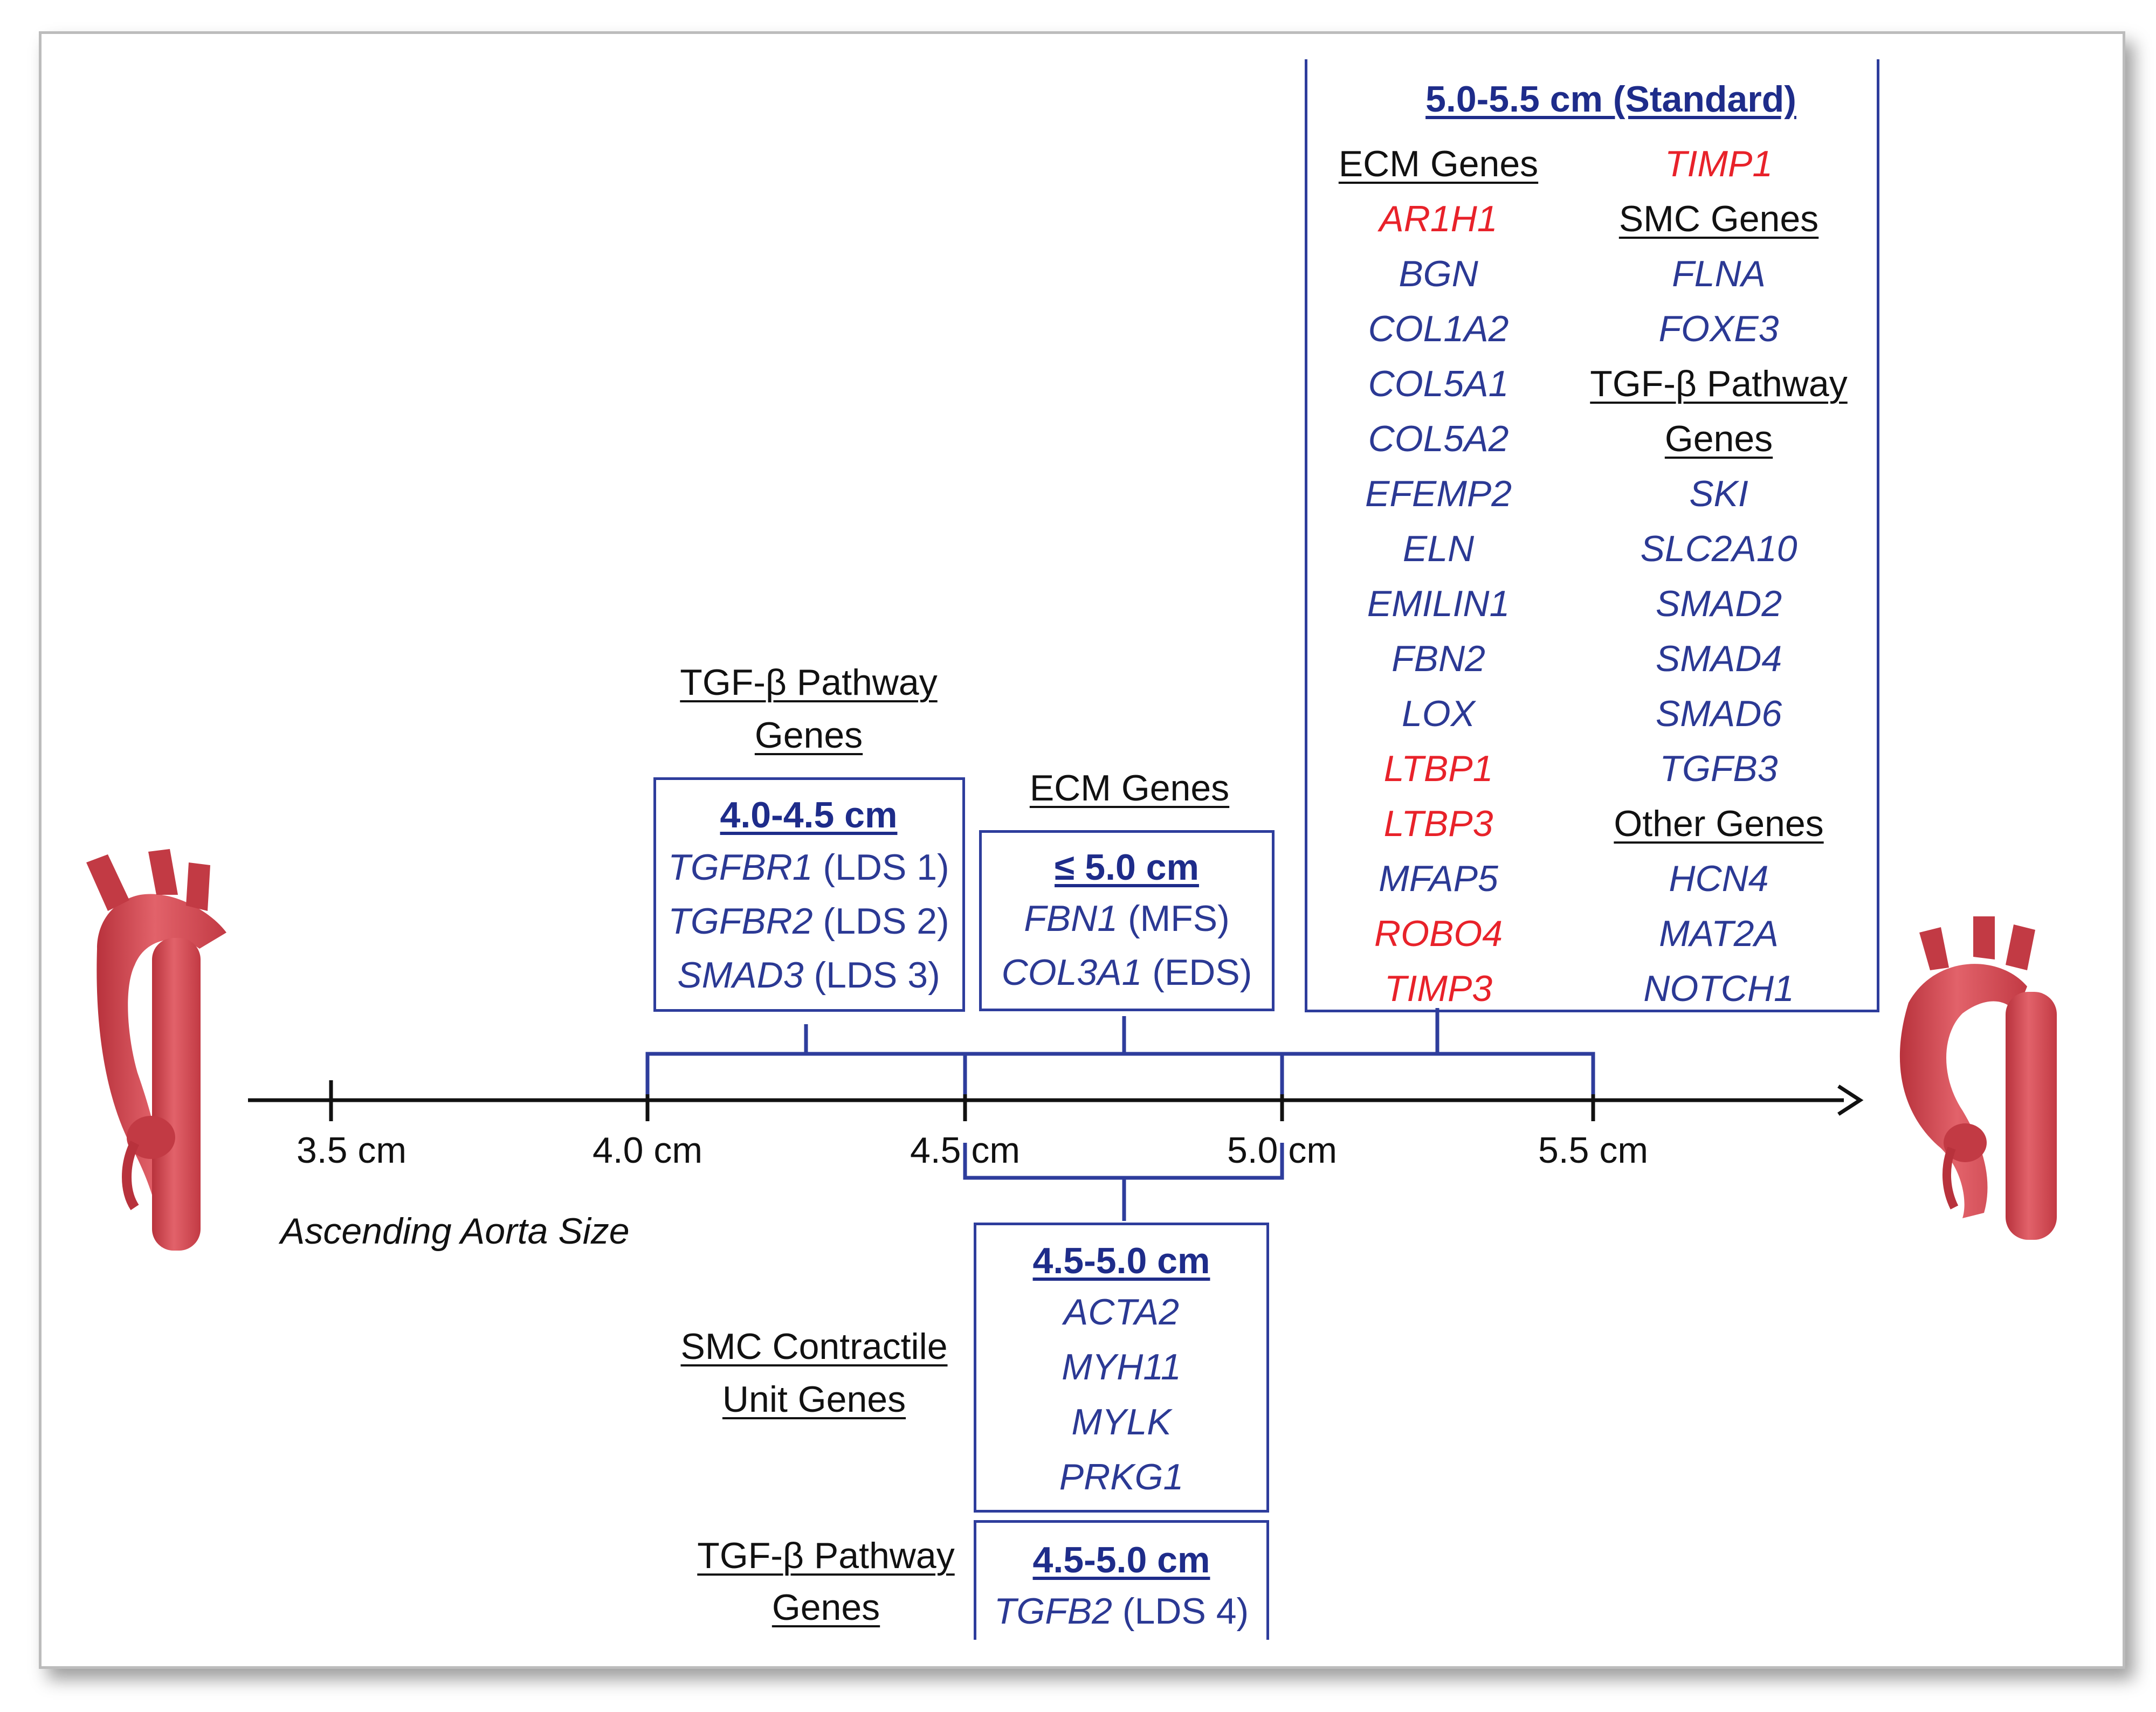 The height and width of the screenshot is (1712, 2156). Describe the element at coordinates (1282, 1150) in the screenshot. I see `tick-label-5.0: 5.0 cm` at that location.